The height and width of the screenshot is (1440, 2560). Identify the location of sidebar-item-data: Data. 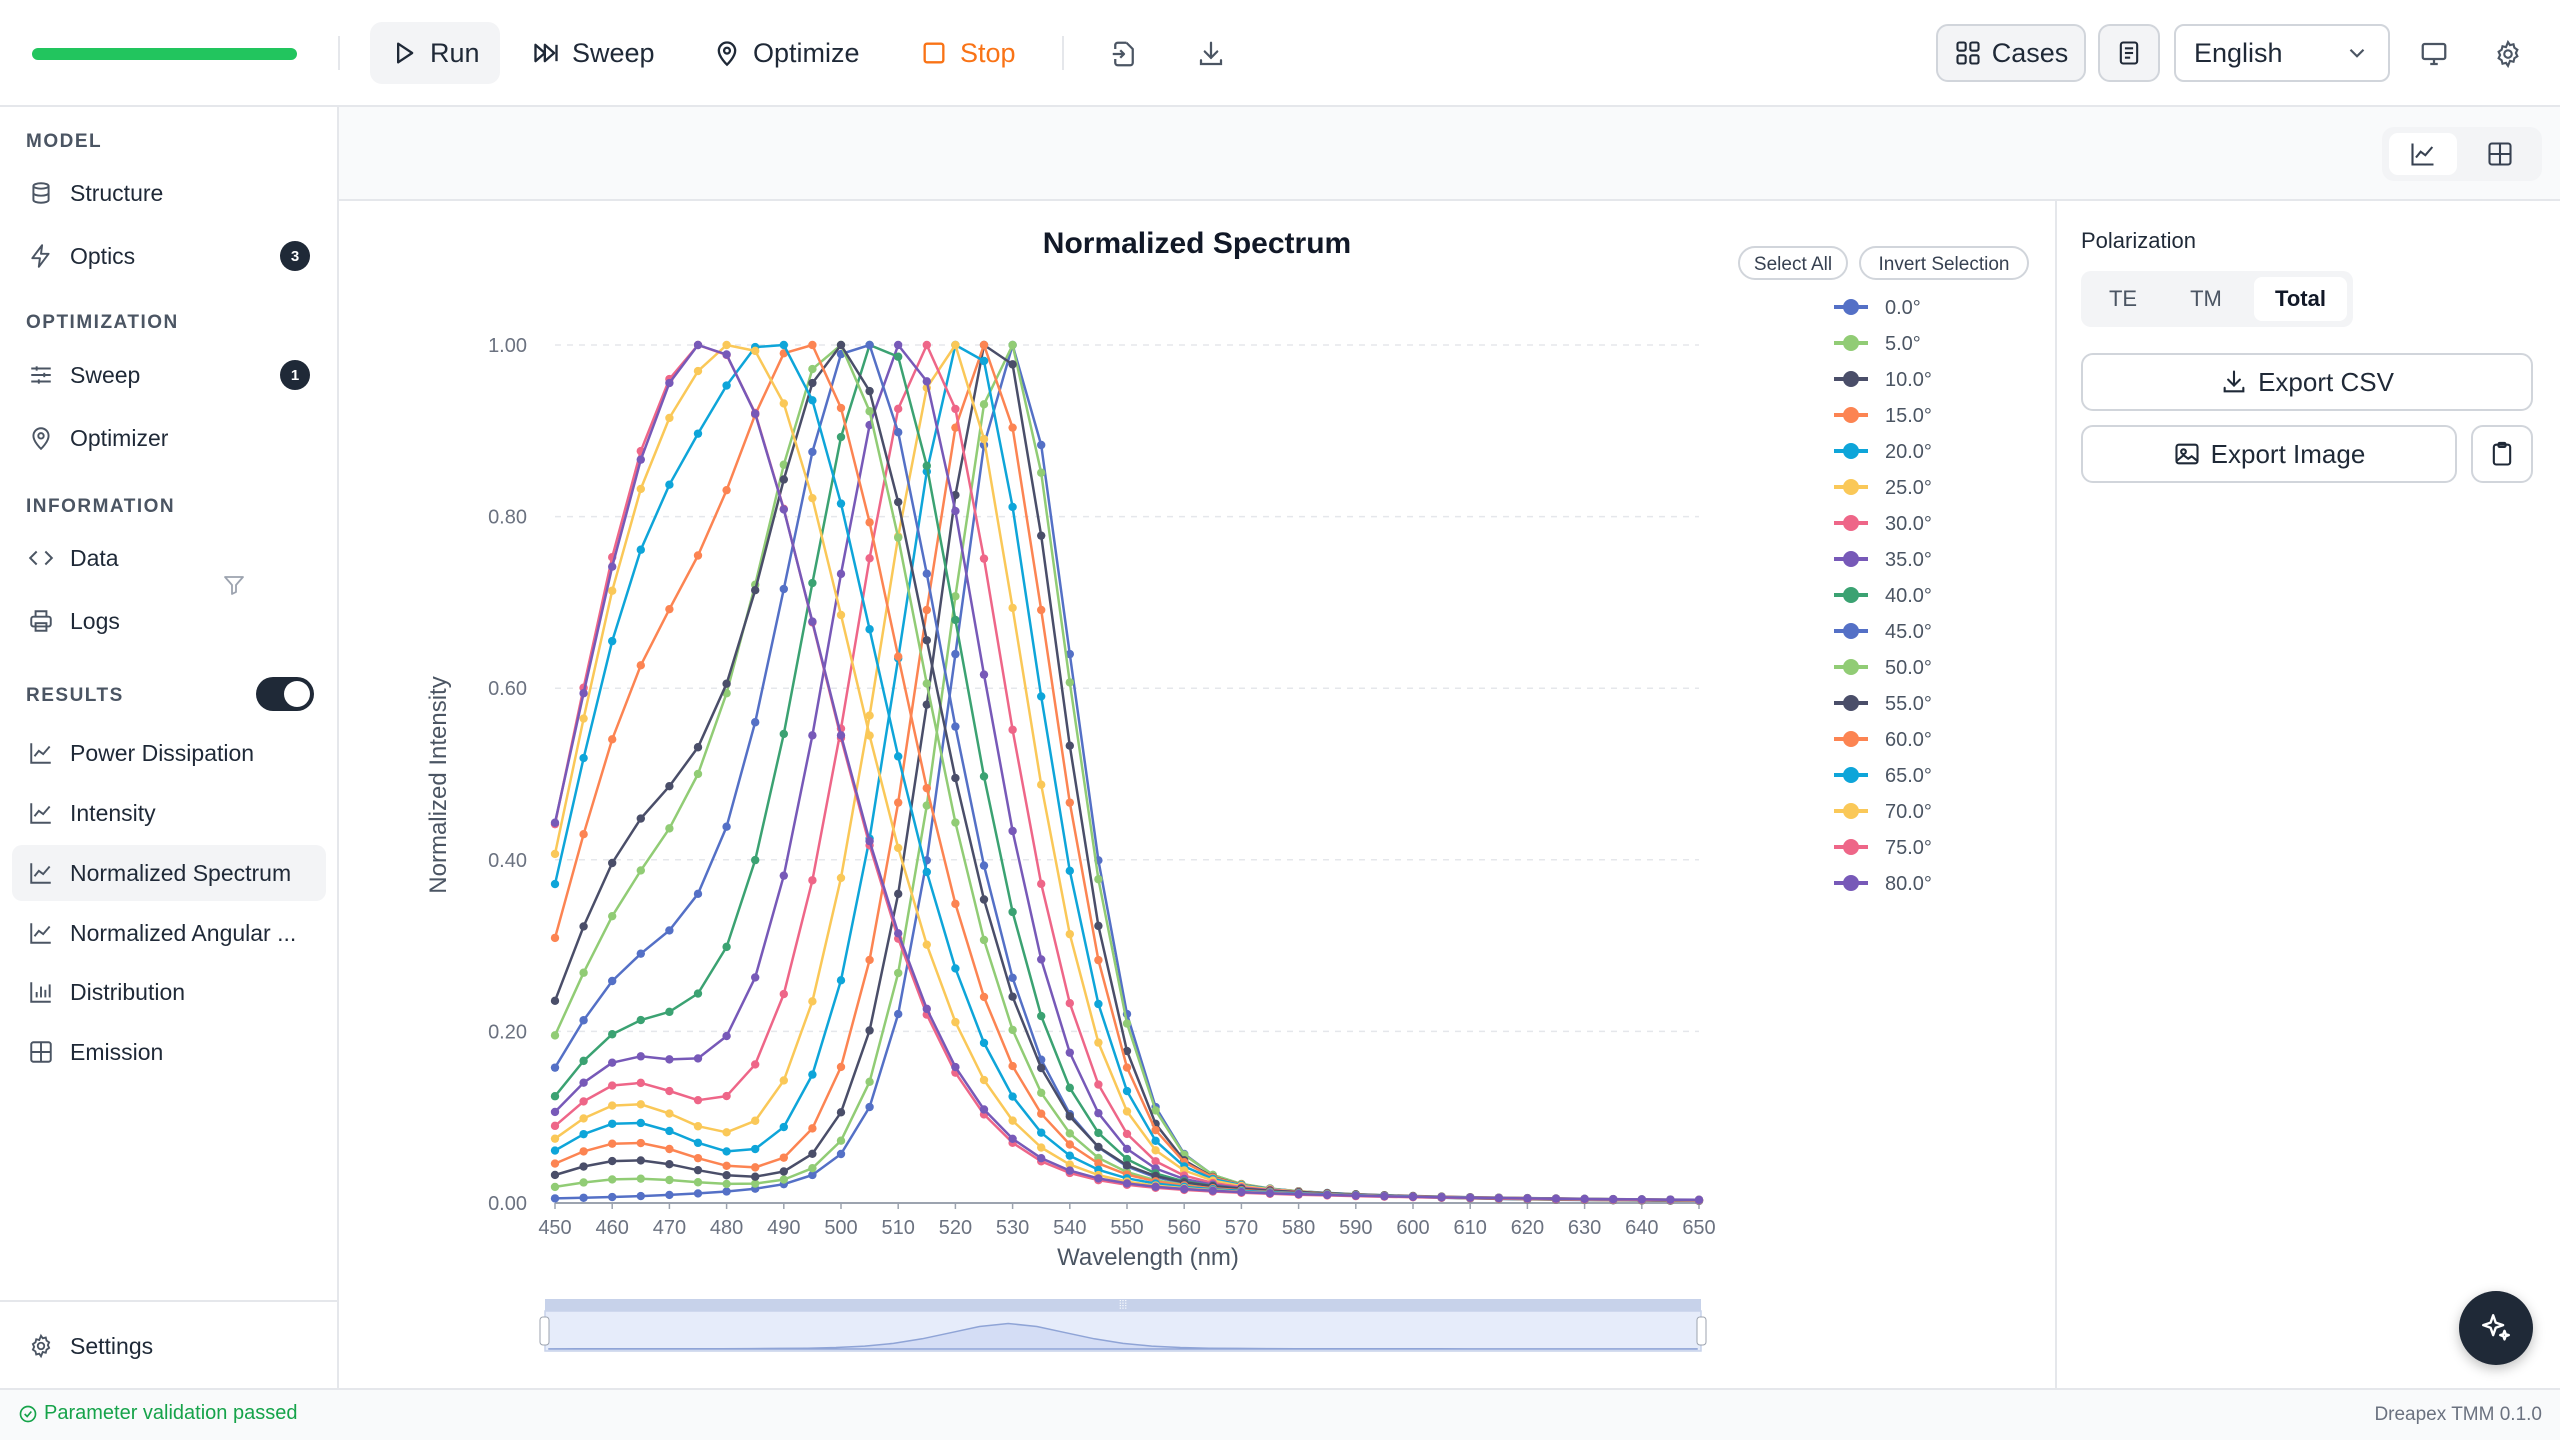
(169, 558).